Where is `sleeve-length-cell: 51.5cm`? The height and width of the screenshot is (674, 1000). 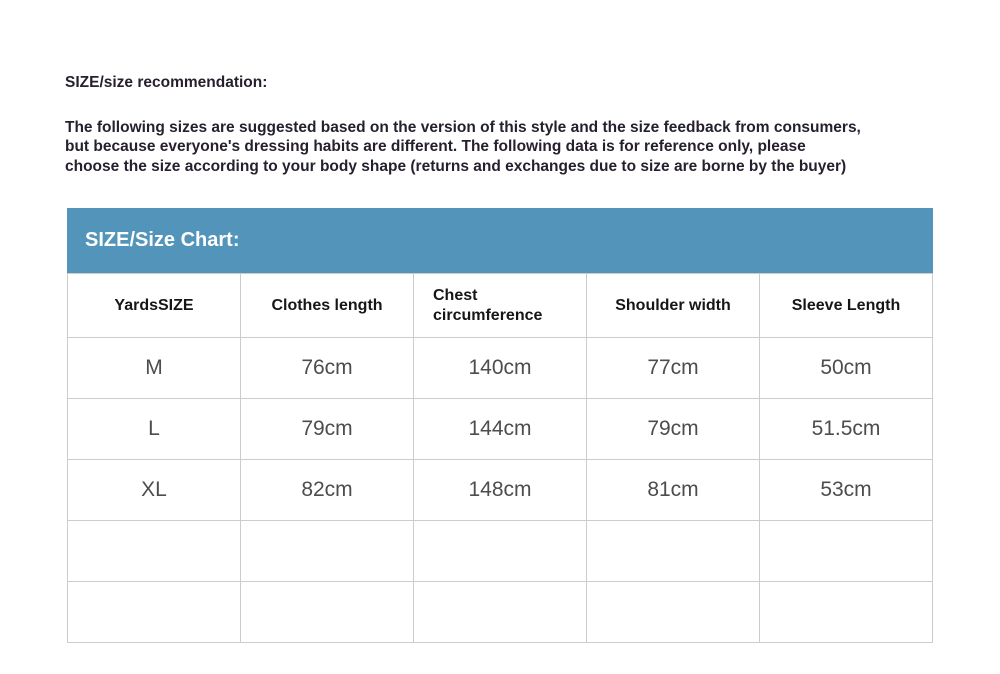
sleeve-length-cell: 51.5cm is located at coordinates (846, 429).